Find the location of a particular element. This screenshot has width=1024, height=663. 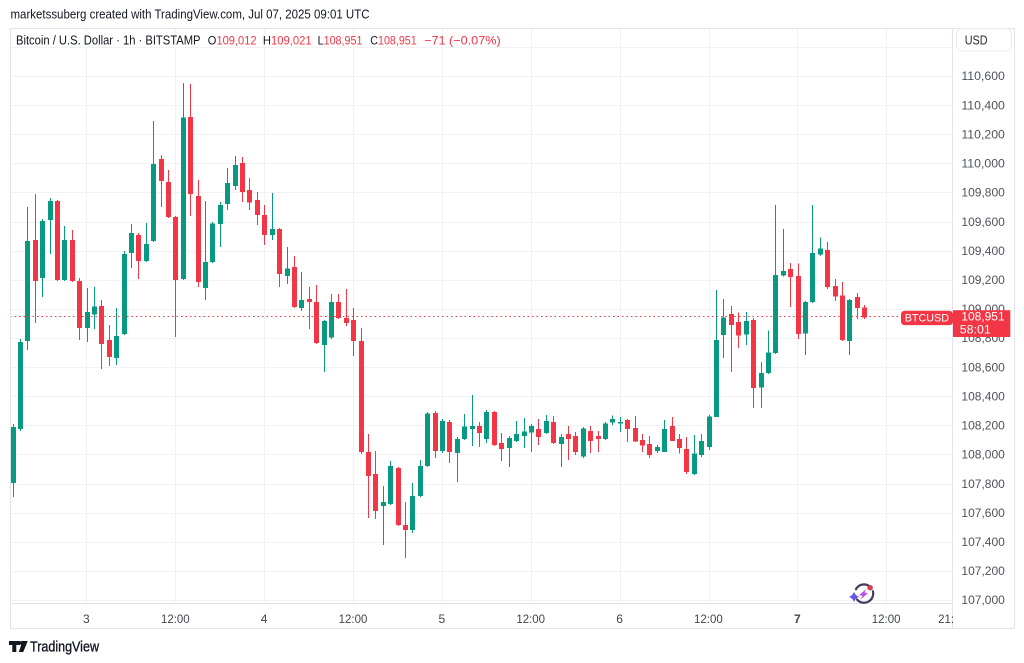

svg-text: 108,951 is located at coordinates (982, 316).